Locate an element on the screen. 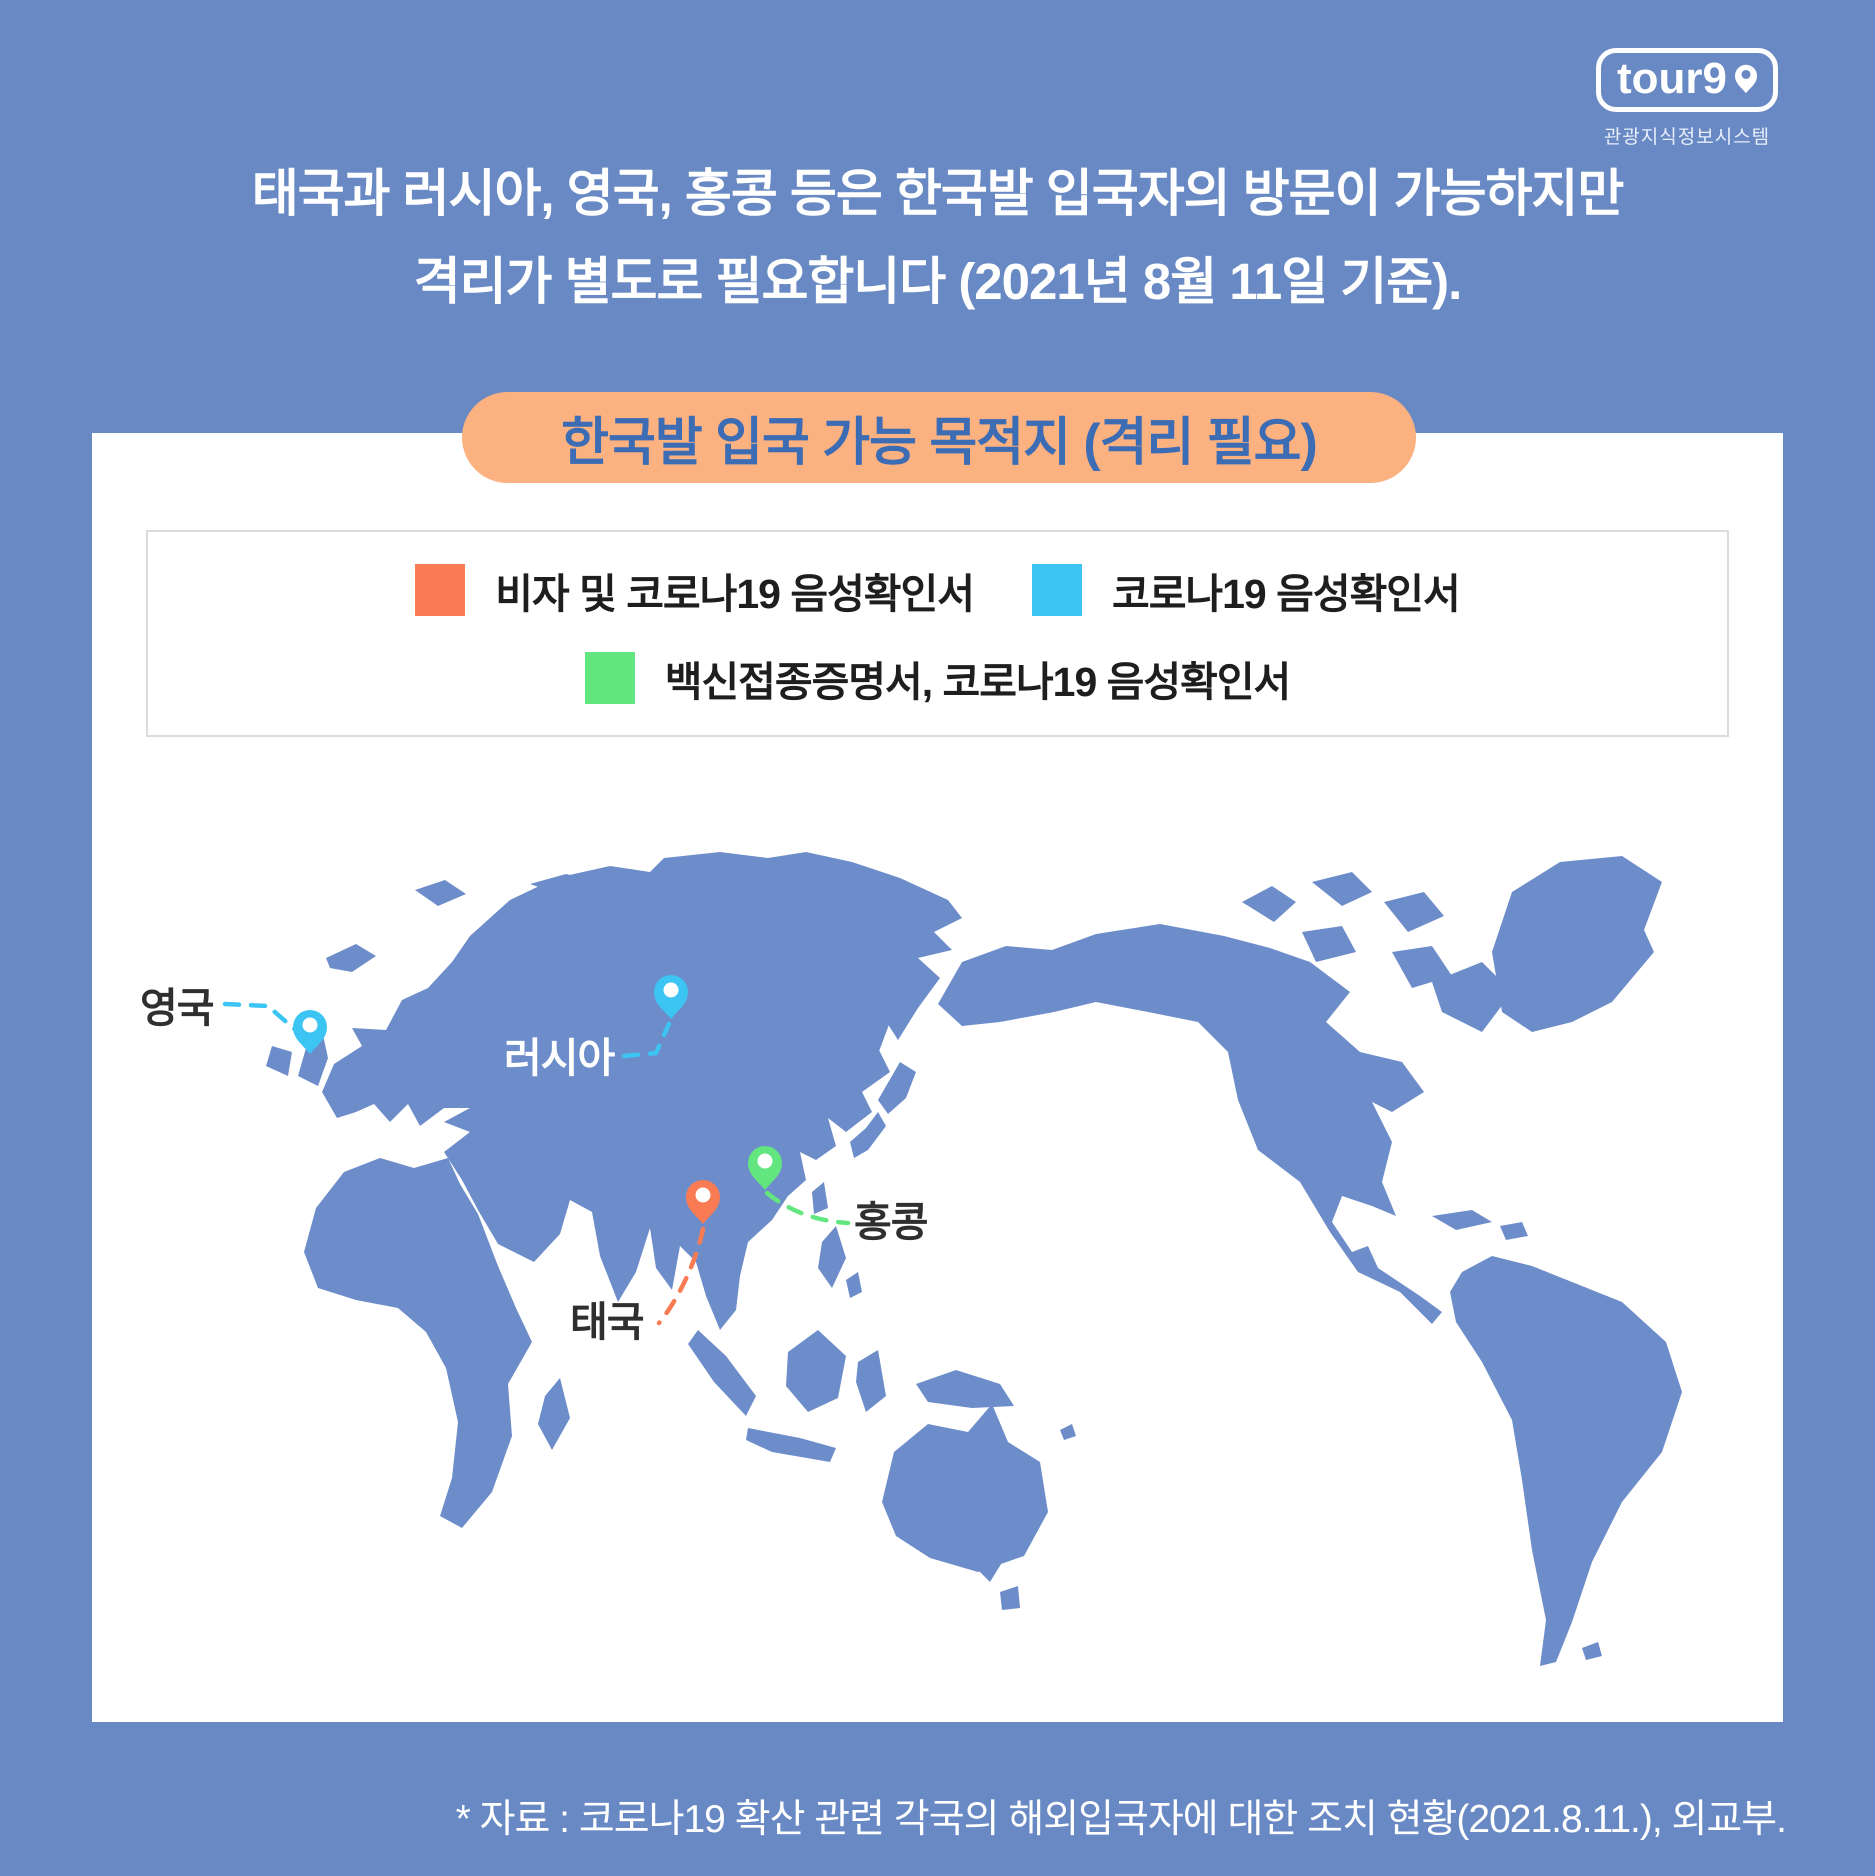 The width and height of the screenshot is (1875, 1876). legend-item-visa: 비자 및 코로나19 음성확인서 is located at coordinates (695, 590).